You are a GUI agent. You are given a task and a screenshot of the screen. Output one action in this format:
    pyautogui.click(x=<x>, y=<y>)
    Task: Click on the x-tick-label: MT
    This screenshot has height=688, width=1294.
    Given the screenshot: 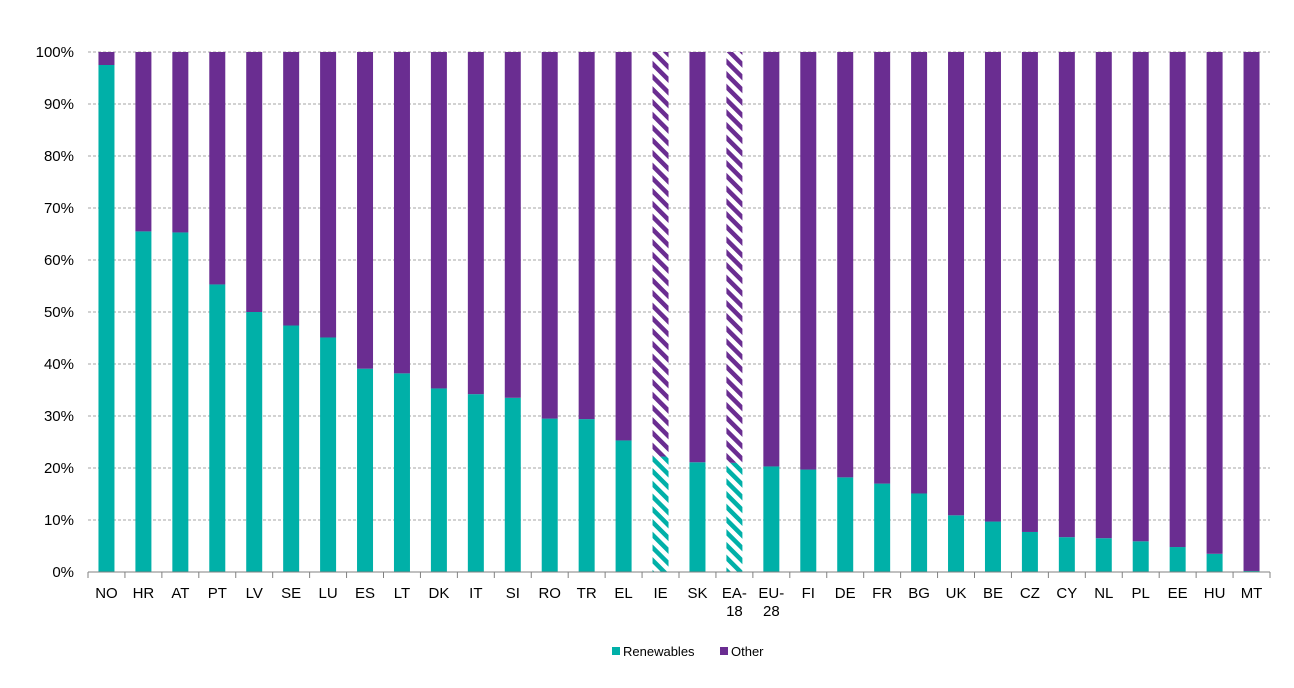 What is the action you would take?
    pyautogui.click(x=1252, y=593)
    